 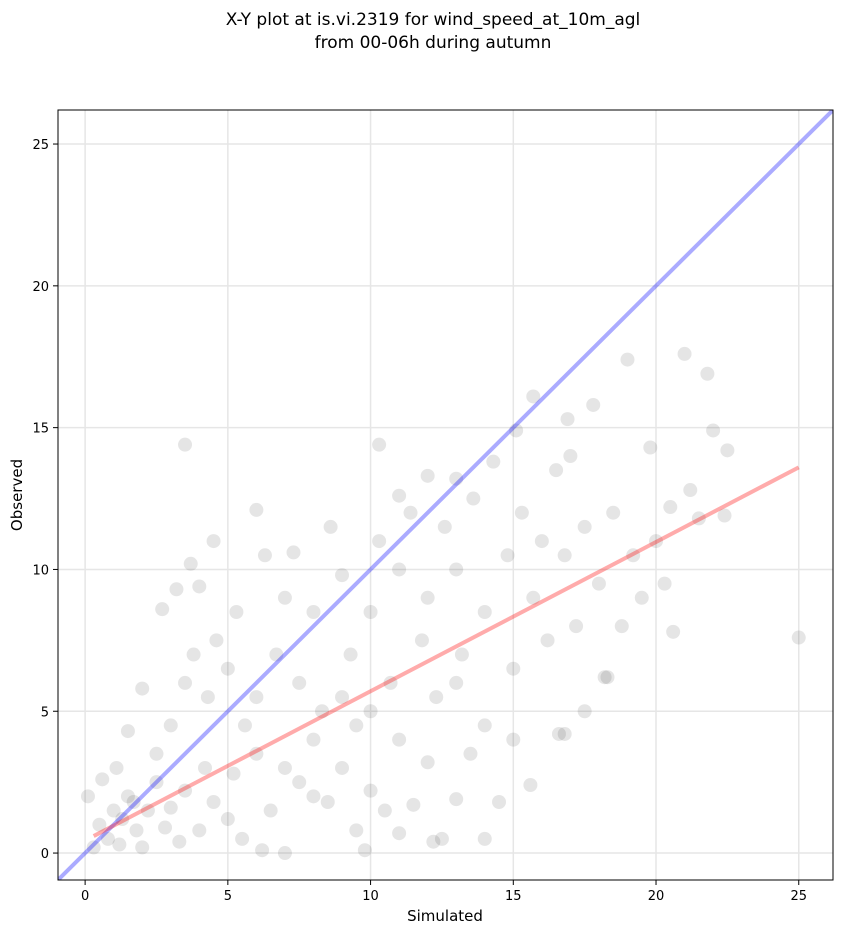 I want to click on x-axis-label: Simulated, so click(x=445, y=916).